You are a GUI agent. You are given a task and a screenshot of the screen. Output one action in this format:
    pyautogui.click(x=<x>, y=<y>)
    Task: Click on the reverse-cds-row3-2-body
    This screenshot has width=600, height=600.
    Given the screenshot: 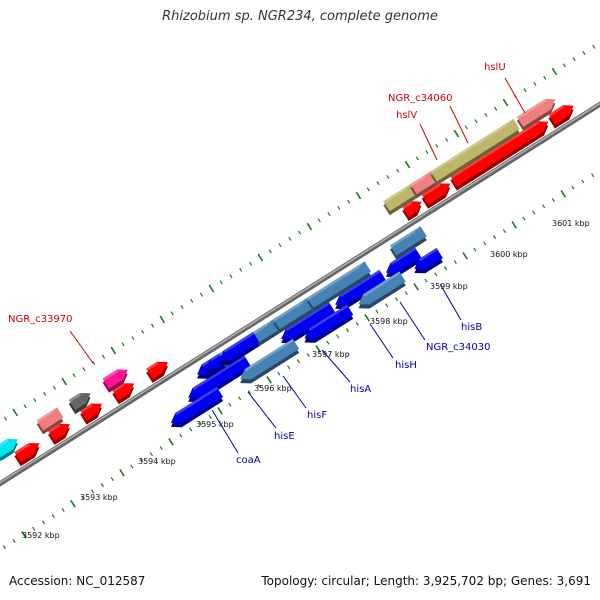 What is the action you would take?
    pyautogui.click(x=329, y=321)
    